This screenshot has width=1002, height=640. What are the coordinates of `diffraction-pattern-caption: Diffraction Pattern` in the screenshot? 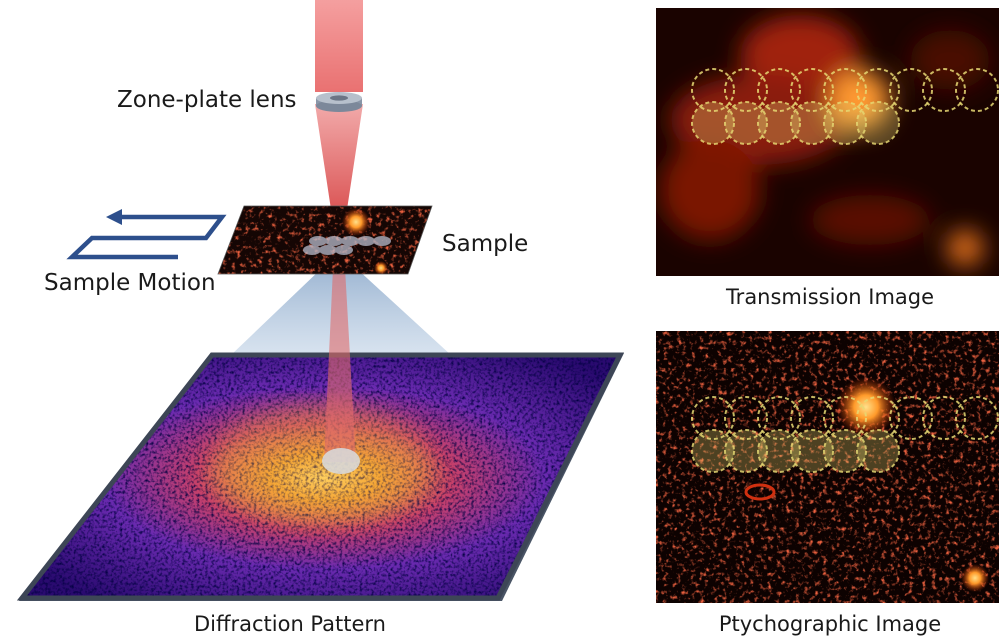 It's located at (290, 624).